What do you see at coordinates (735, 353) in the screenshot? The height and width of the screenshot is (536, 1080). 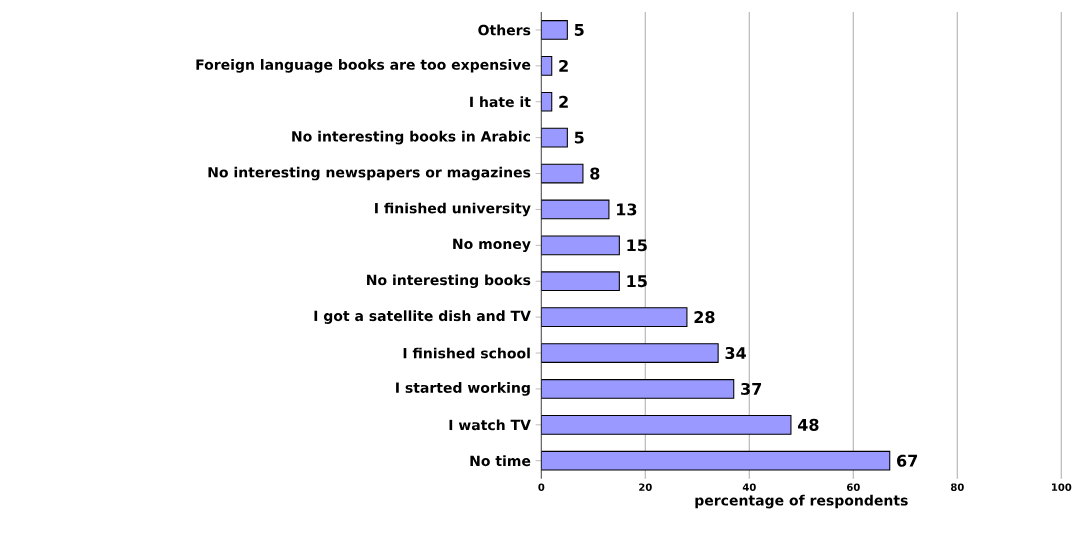 I see `data-label: 34` at bounding box center [735, 353].